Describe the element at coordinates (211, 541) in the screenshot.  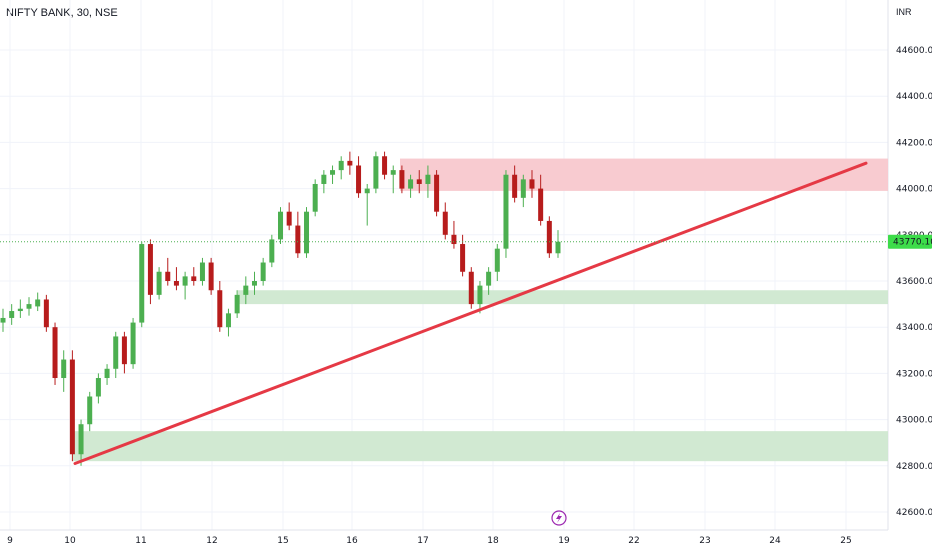
I see `x-tick-label: 12` at that location.